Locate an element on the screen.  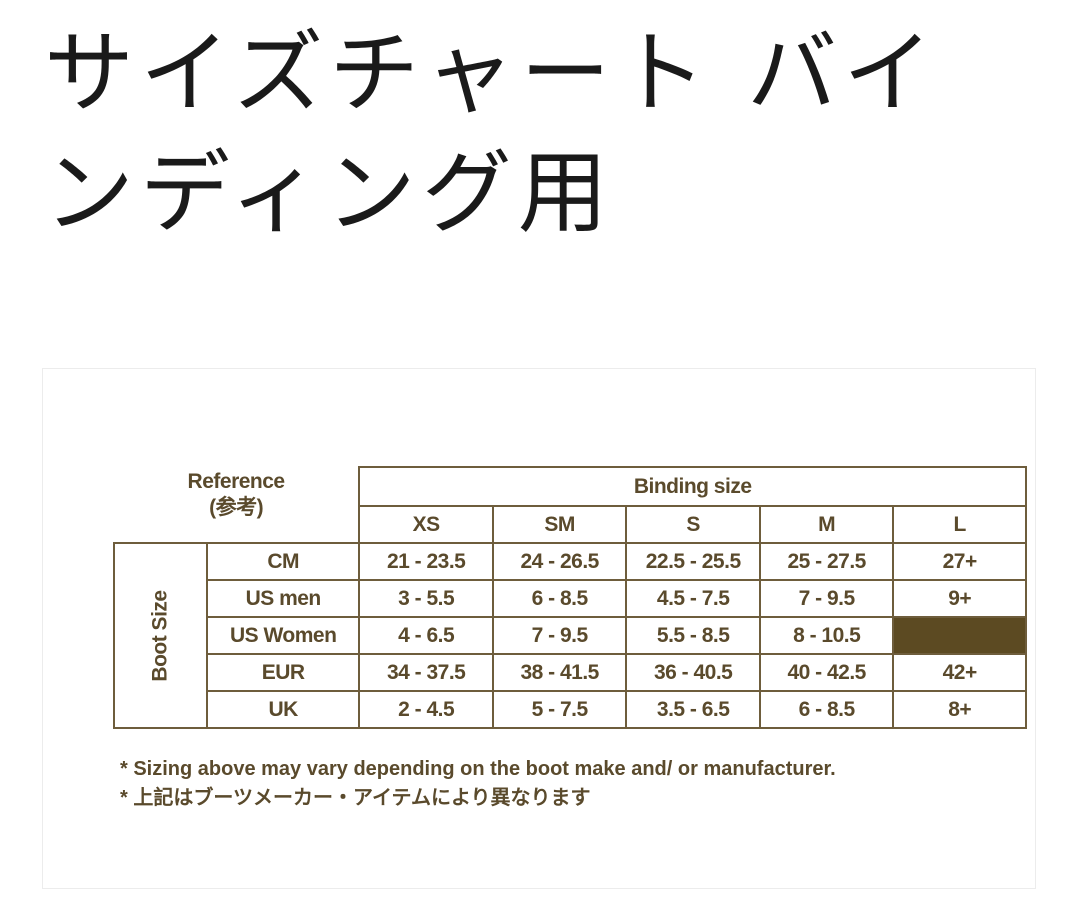
reference-label-jp: (参考) is located at coordinates (236, 507).